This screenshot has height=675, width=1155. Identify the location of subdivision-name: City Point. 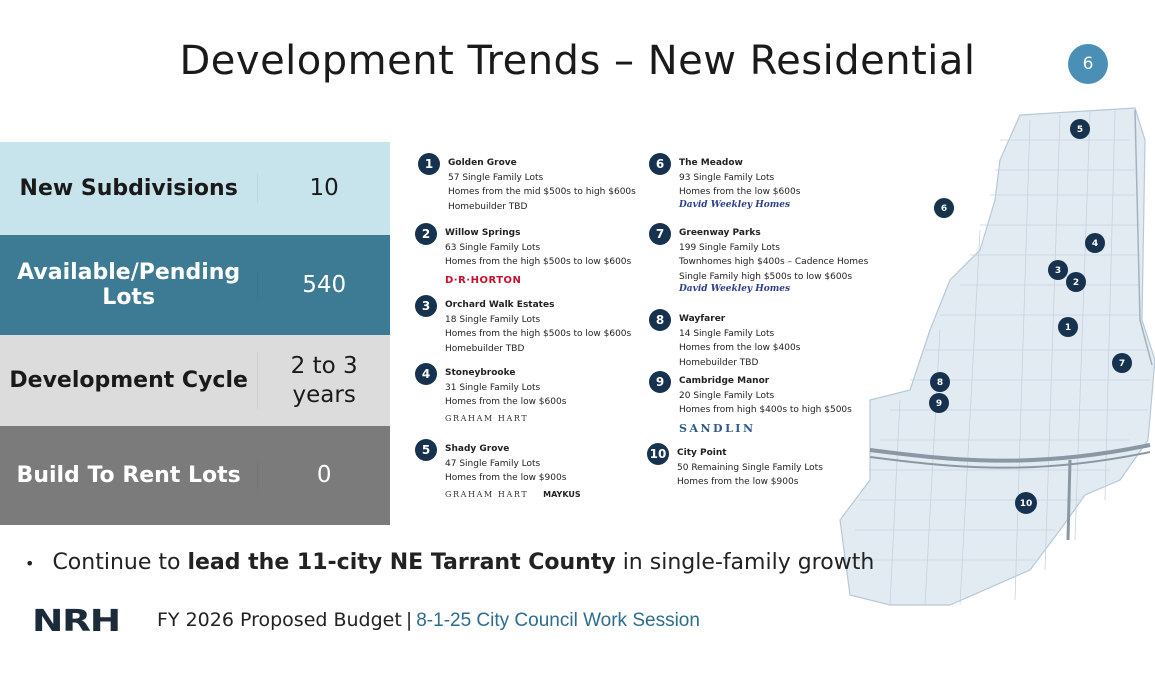
(702, 453).